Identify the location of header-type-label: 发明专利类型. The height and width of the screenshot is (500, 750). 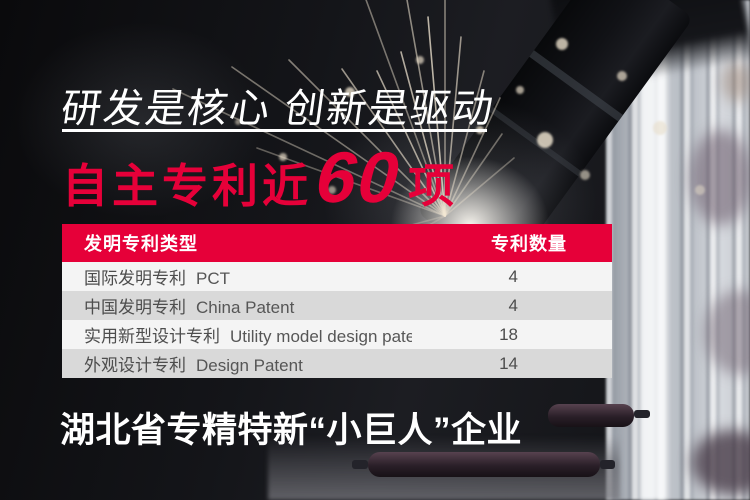
(141, 244).